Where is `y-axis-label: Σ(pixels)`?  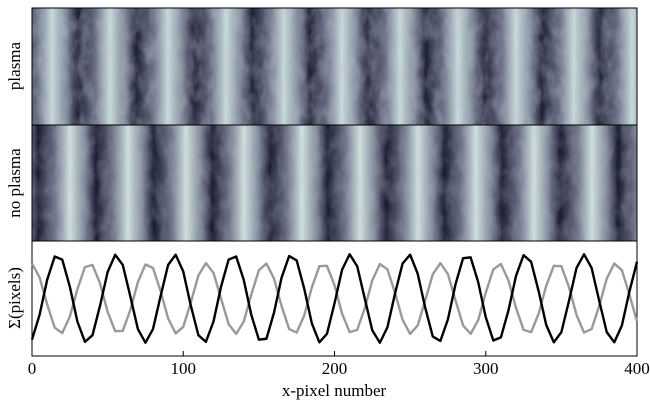
y-axis-label: Σ(pixels) is located at coordinates (14, 298).